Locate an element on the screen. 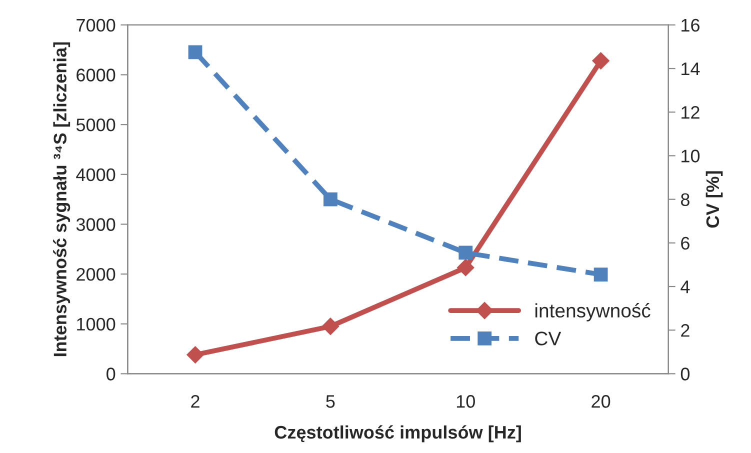 The height and width of the screenshot is (453, 751). x-tick-label: 5 is located at coordinates (330, 401).